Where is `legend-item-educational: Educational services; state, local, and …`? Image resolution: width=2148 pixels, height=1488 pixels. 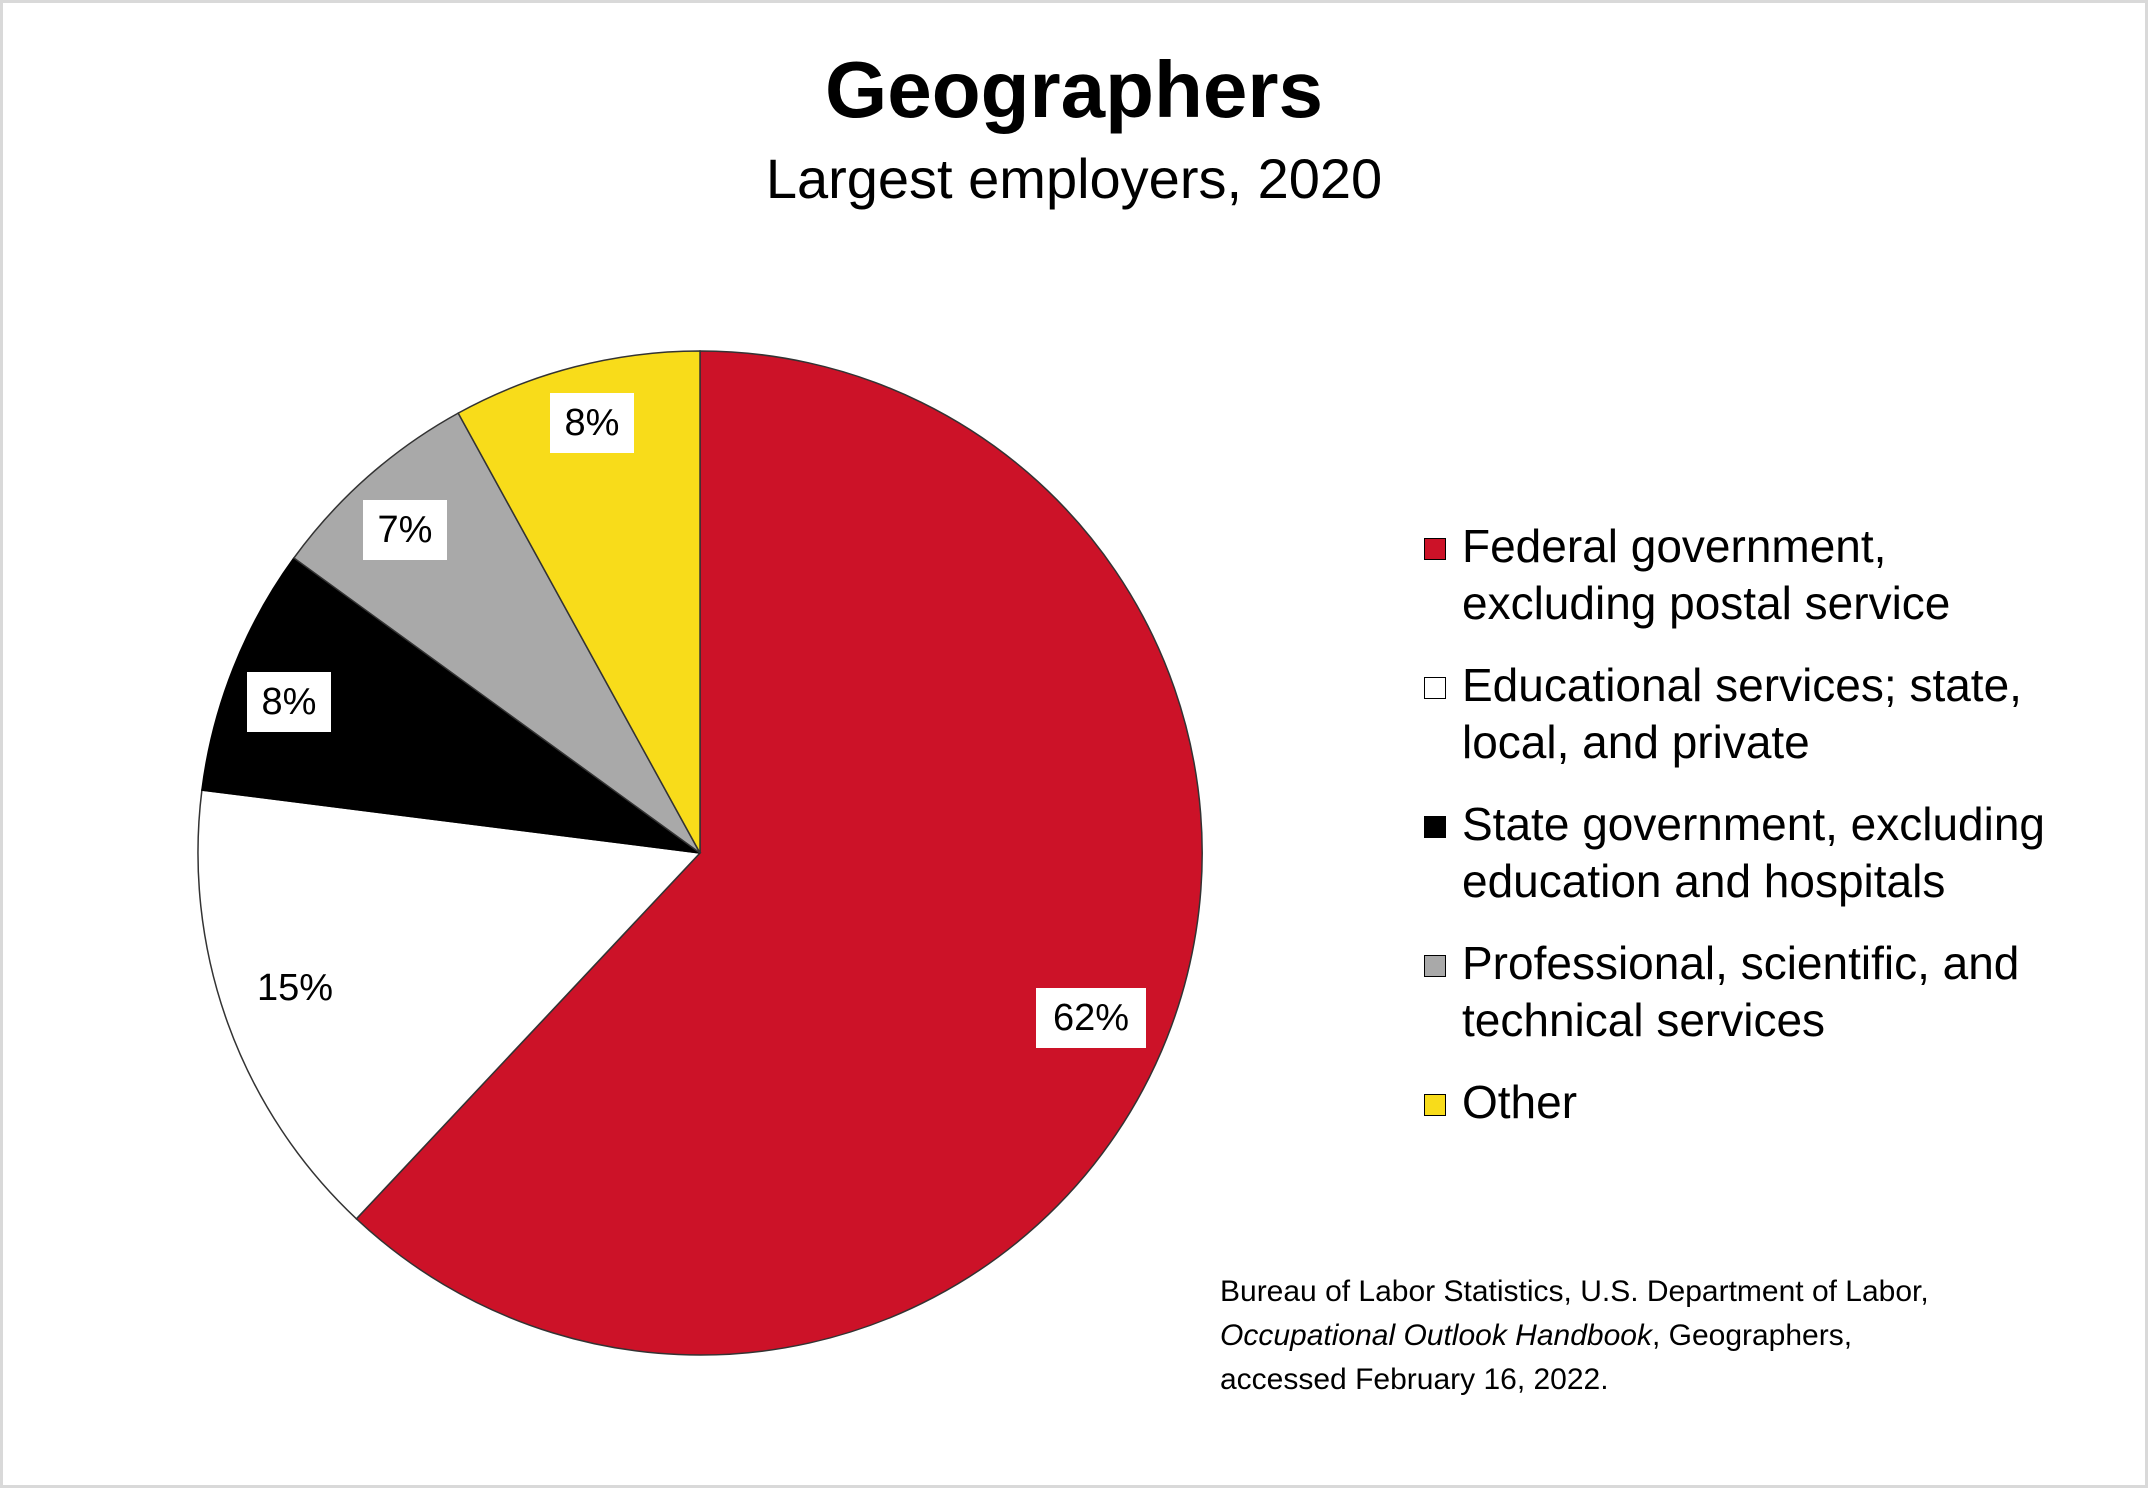
legend-item-educational: Educational services; state, local, and … is located at coordinates (1734, 714).